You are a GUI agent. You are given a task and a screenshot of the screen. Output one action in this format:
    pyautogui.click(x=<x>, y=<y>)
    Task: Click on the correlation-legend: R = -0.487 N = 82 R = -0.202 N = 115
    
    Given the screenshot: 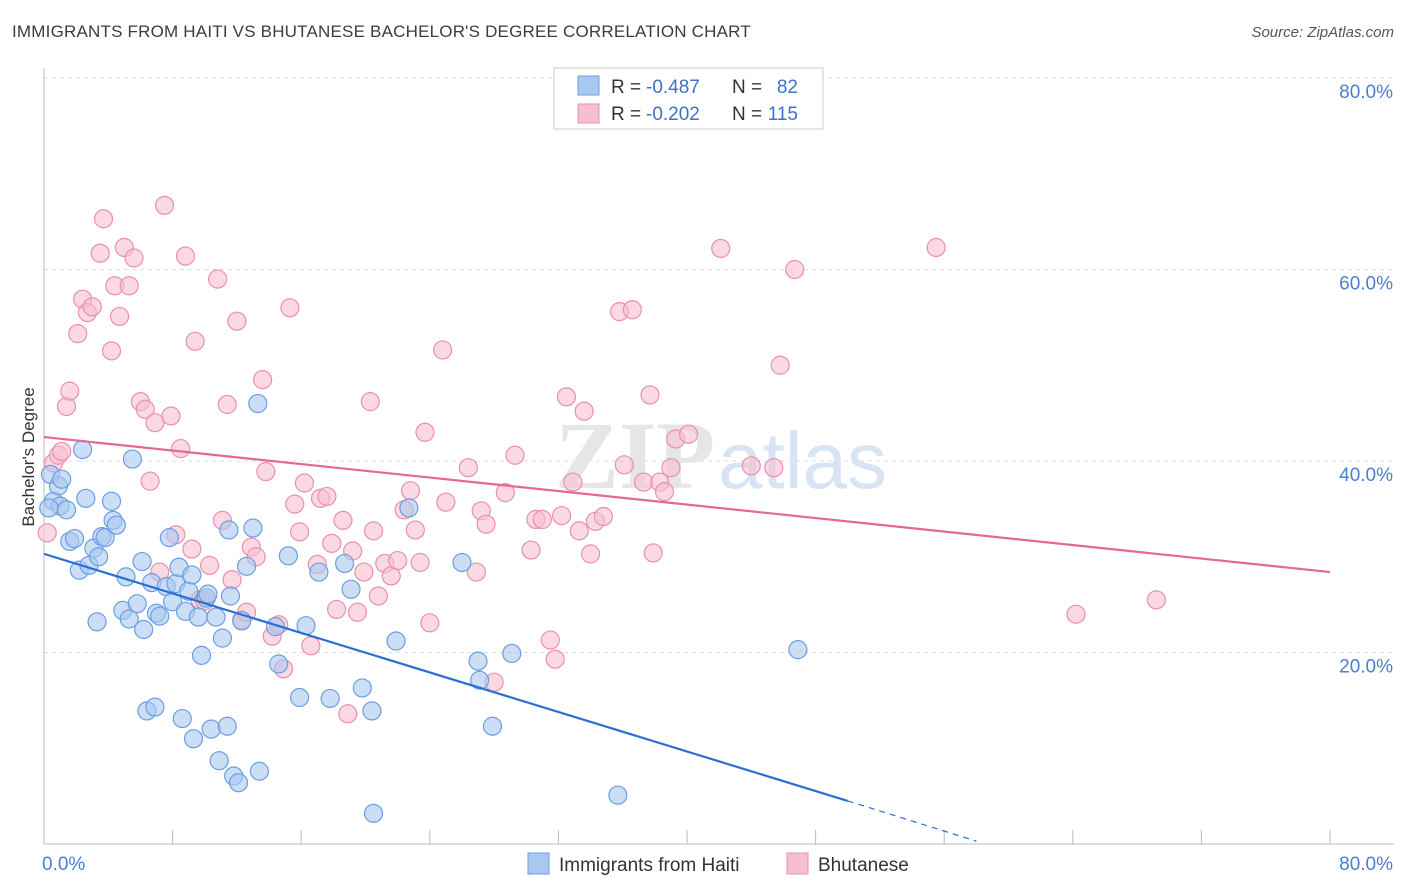 What is the action you would take?
    pyautogui.click(x=688, y=98)
    